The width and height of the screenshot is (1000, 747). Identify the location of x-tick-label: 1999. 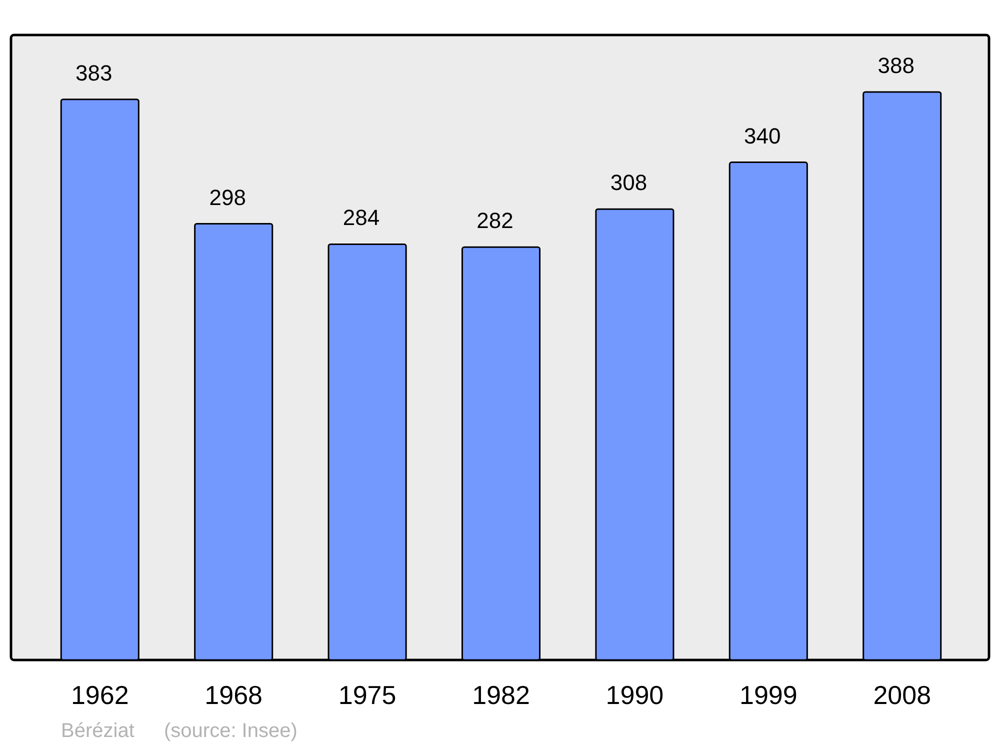
(768, 695).